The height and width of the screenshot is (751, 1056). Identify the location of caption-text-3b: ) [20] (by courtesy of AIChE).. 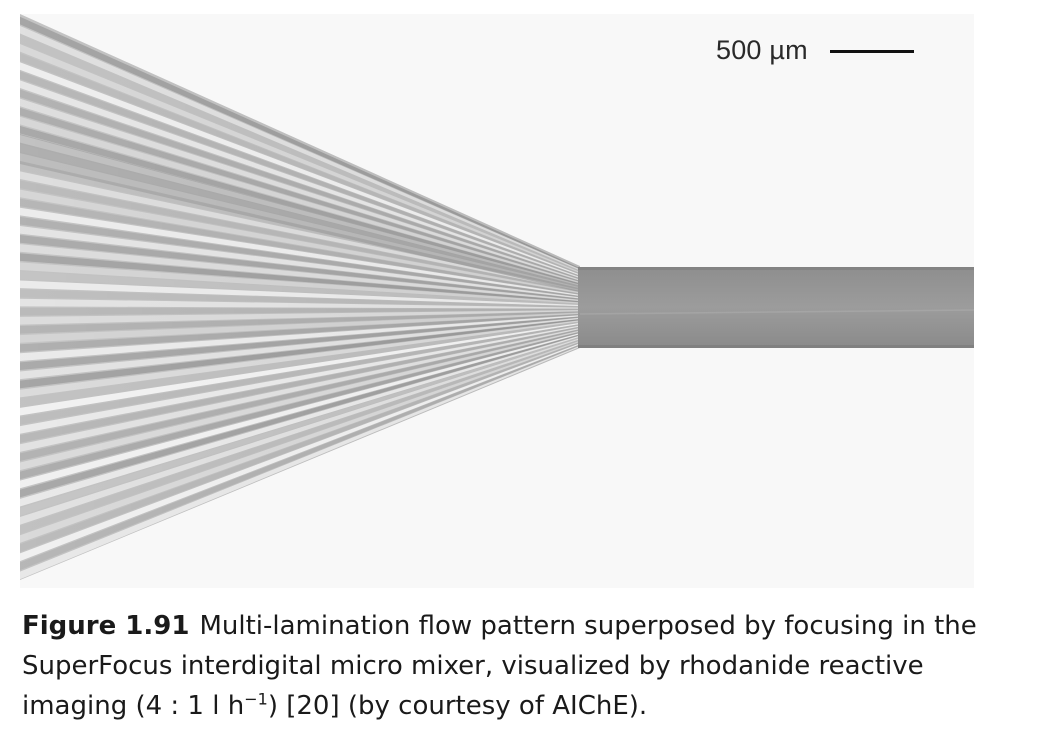
(457, 706).